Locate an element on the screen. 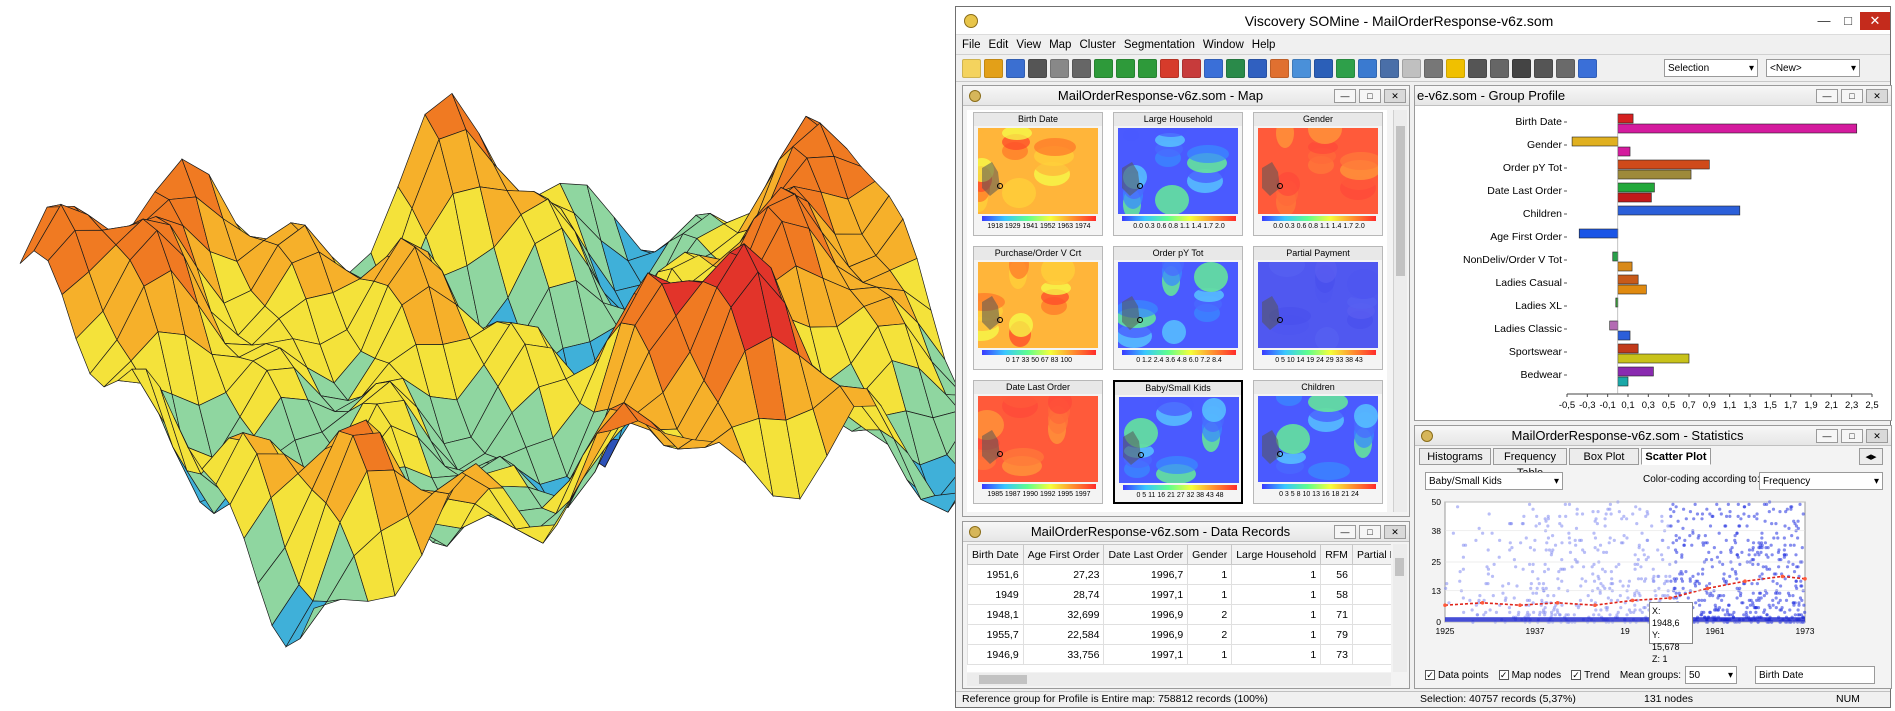 This screenshot has height=711, width=1895. menu-segmentation: Segmentation is located at coordinates (1159, 44).